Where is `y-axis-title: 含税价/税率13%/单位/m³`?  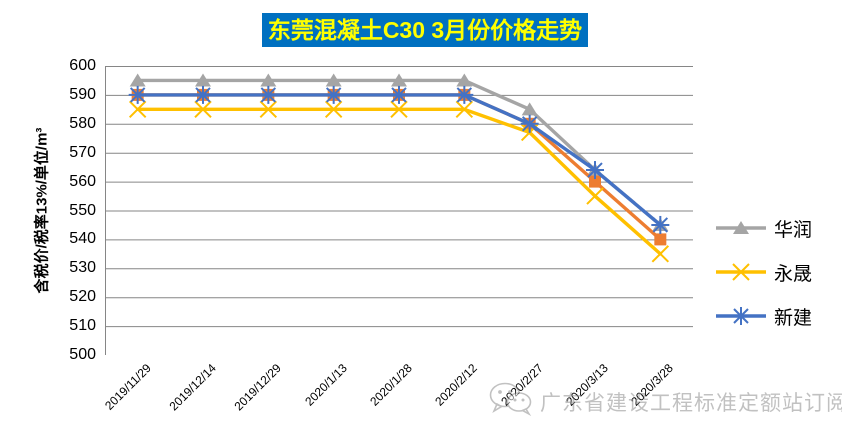
y-axis-title: 含税价/税率13%/单位/m³ is located at coordinates (42, 210).